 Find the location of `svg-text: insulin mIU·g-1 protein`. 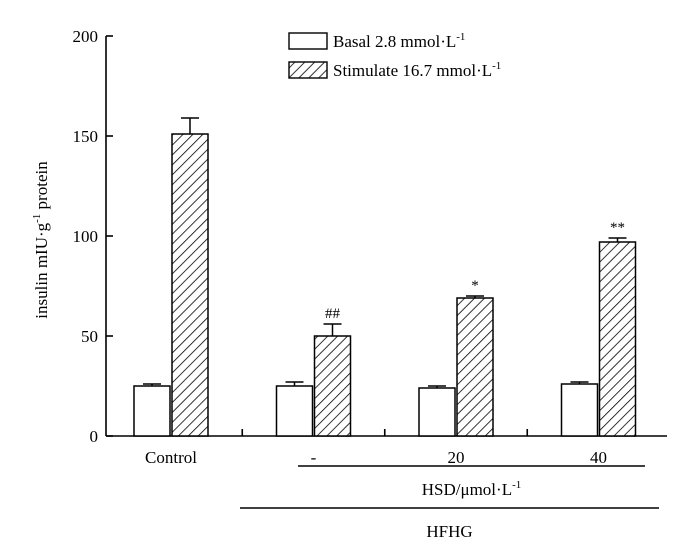

svg-text: insulin mIU·g-1 protein is located at coordinates (41, 240).